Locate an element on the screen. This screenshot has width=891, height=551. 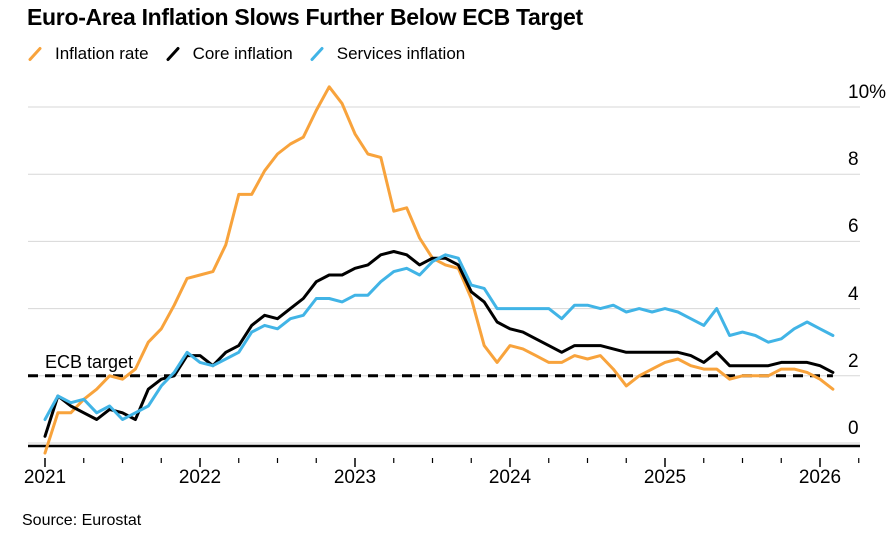
y-axis-label: 2 is located at coordinates (853, 361).